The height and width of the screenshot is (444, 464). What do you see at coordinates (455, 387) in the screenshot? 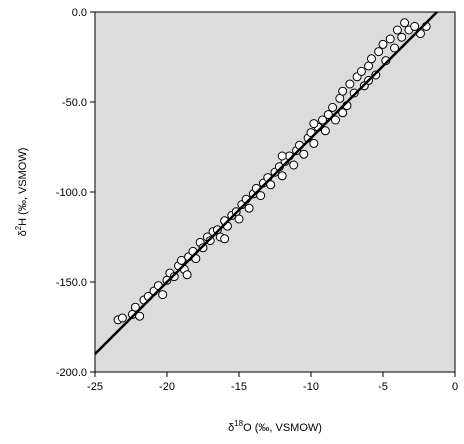
I see `x-tick-label: 0` at bounding box center [455, 387].